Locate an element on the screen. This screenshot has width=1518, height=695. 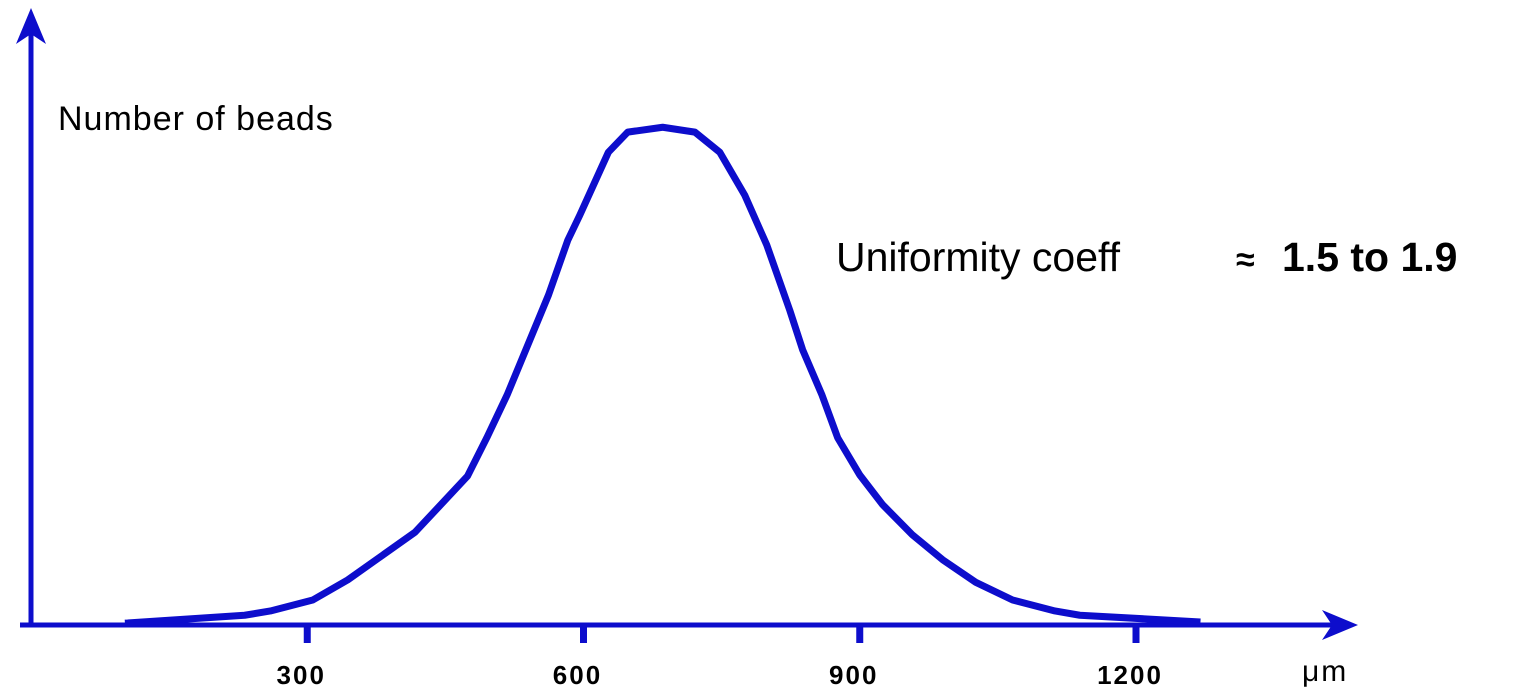
annotation-range: 1.5 to 1.9 is located at coordinates (1369, 257).